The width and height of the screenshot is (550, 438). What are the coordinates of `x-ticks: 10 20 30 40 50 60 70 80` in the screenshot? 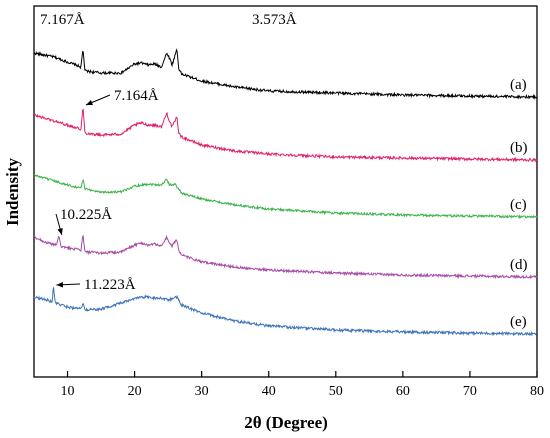 It's located at (302, 385).